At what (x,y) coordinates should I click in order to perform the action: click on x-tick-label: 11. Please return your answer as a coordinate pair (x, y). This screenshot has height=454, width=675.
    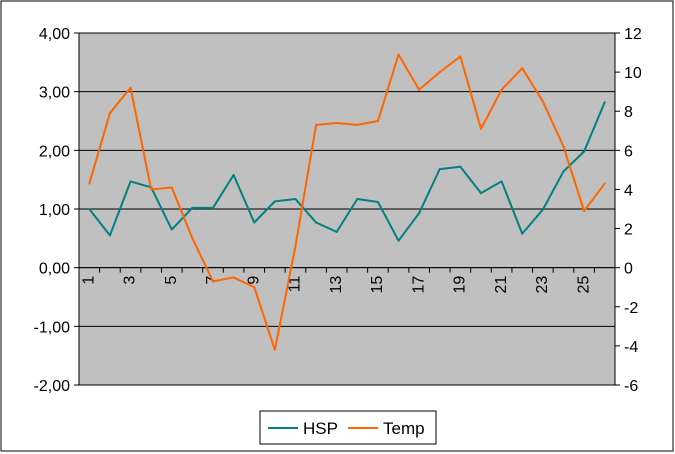
    Looking at the image, I should click on (295, 284).